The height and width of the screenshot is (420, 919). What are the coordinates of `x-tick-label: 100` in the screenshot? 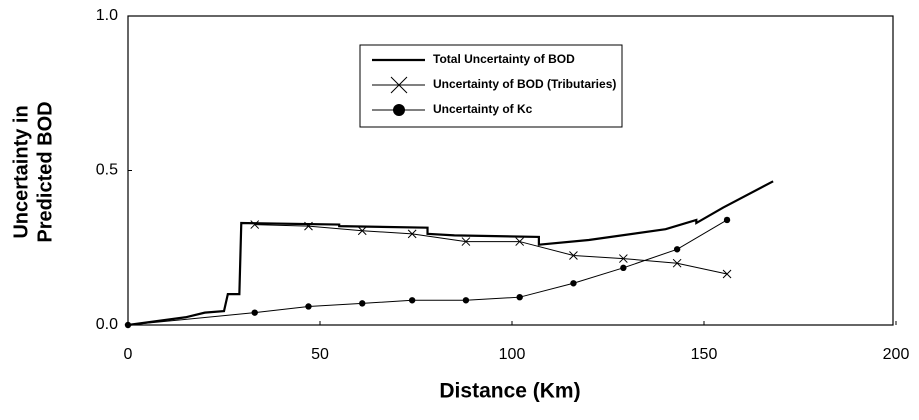 It's located at (512, 354).